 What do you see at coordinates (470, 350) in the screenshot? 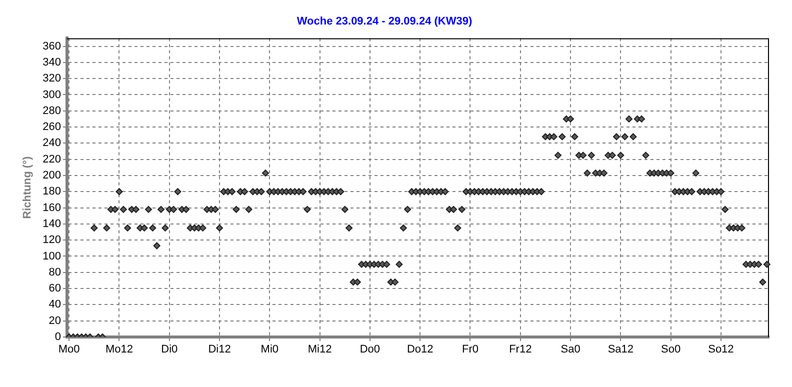
I see `x-tick-label: Fr0` at bounding box center [470, 350].